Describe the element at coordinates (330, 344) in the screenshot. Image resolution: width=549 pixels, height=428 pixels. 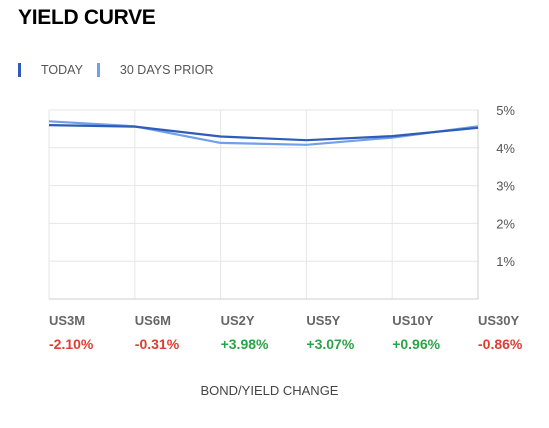
I see `change-value: +3.07%` at that location.